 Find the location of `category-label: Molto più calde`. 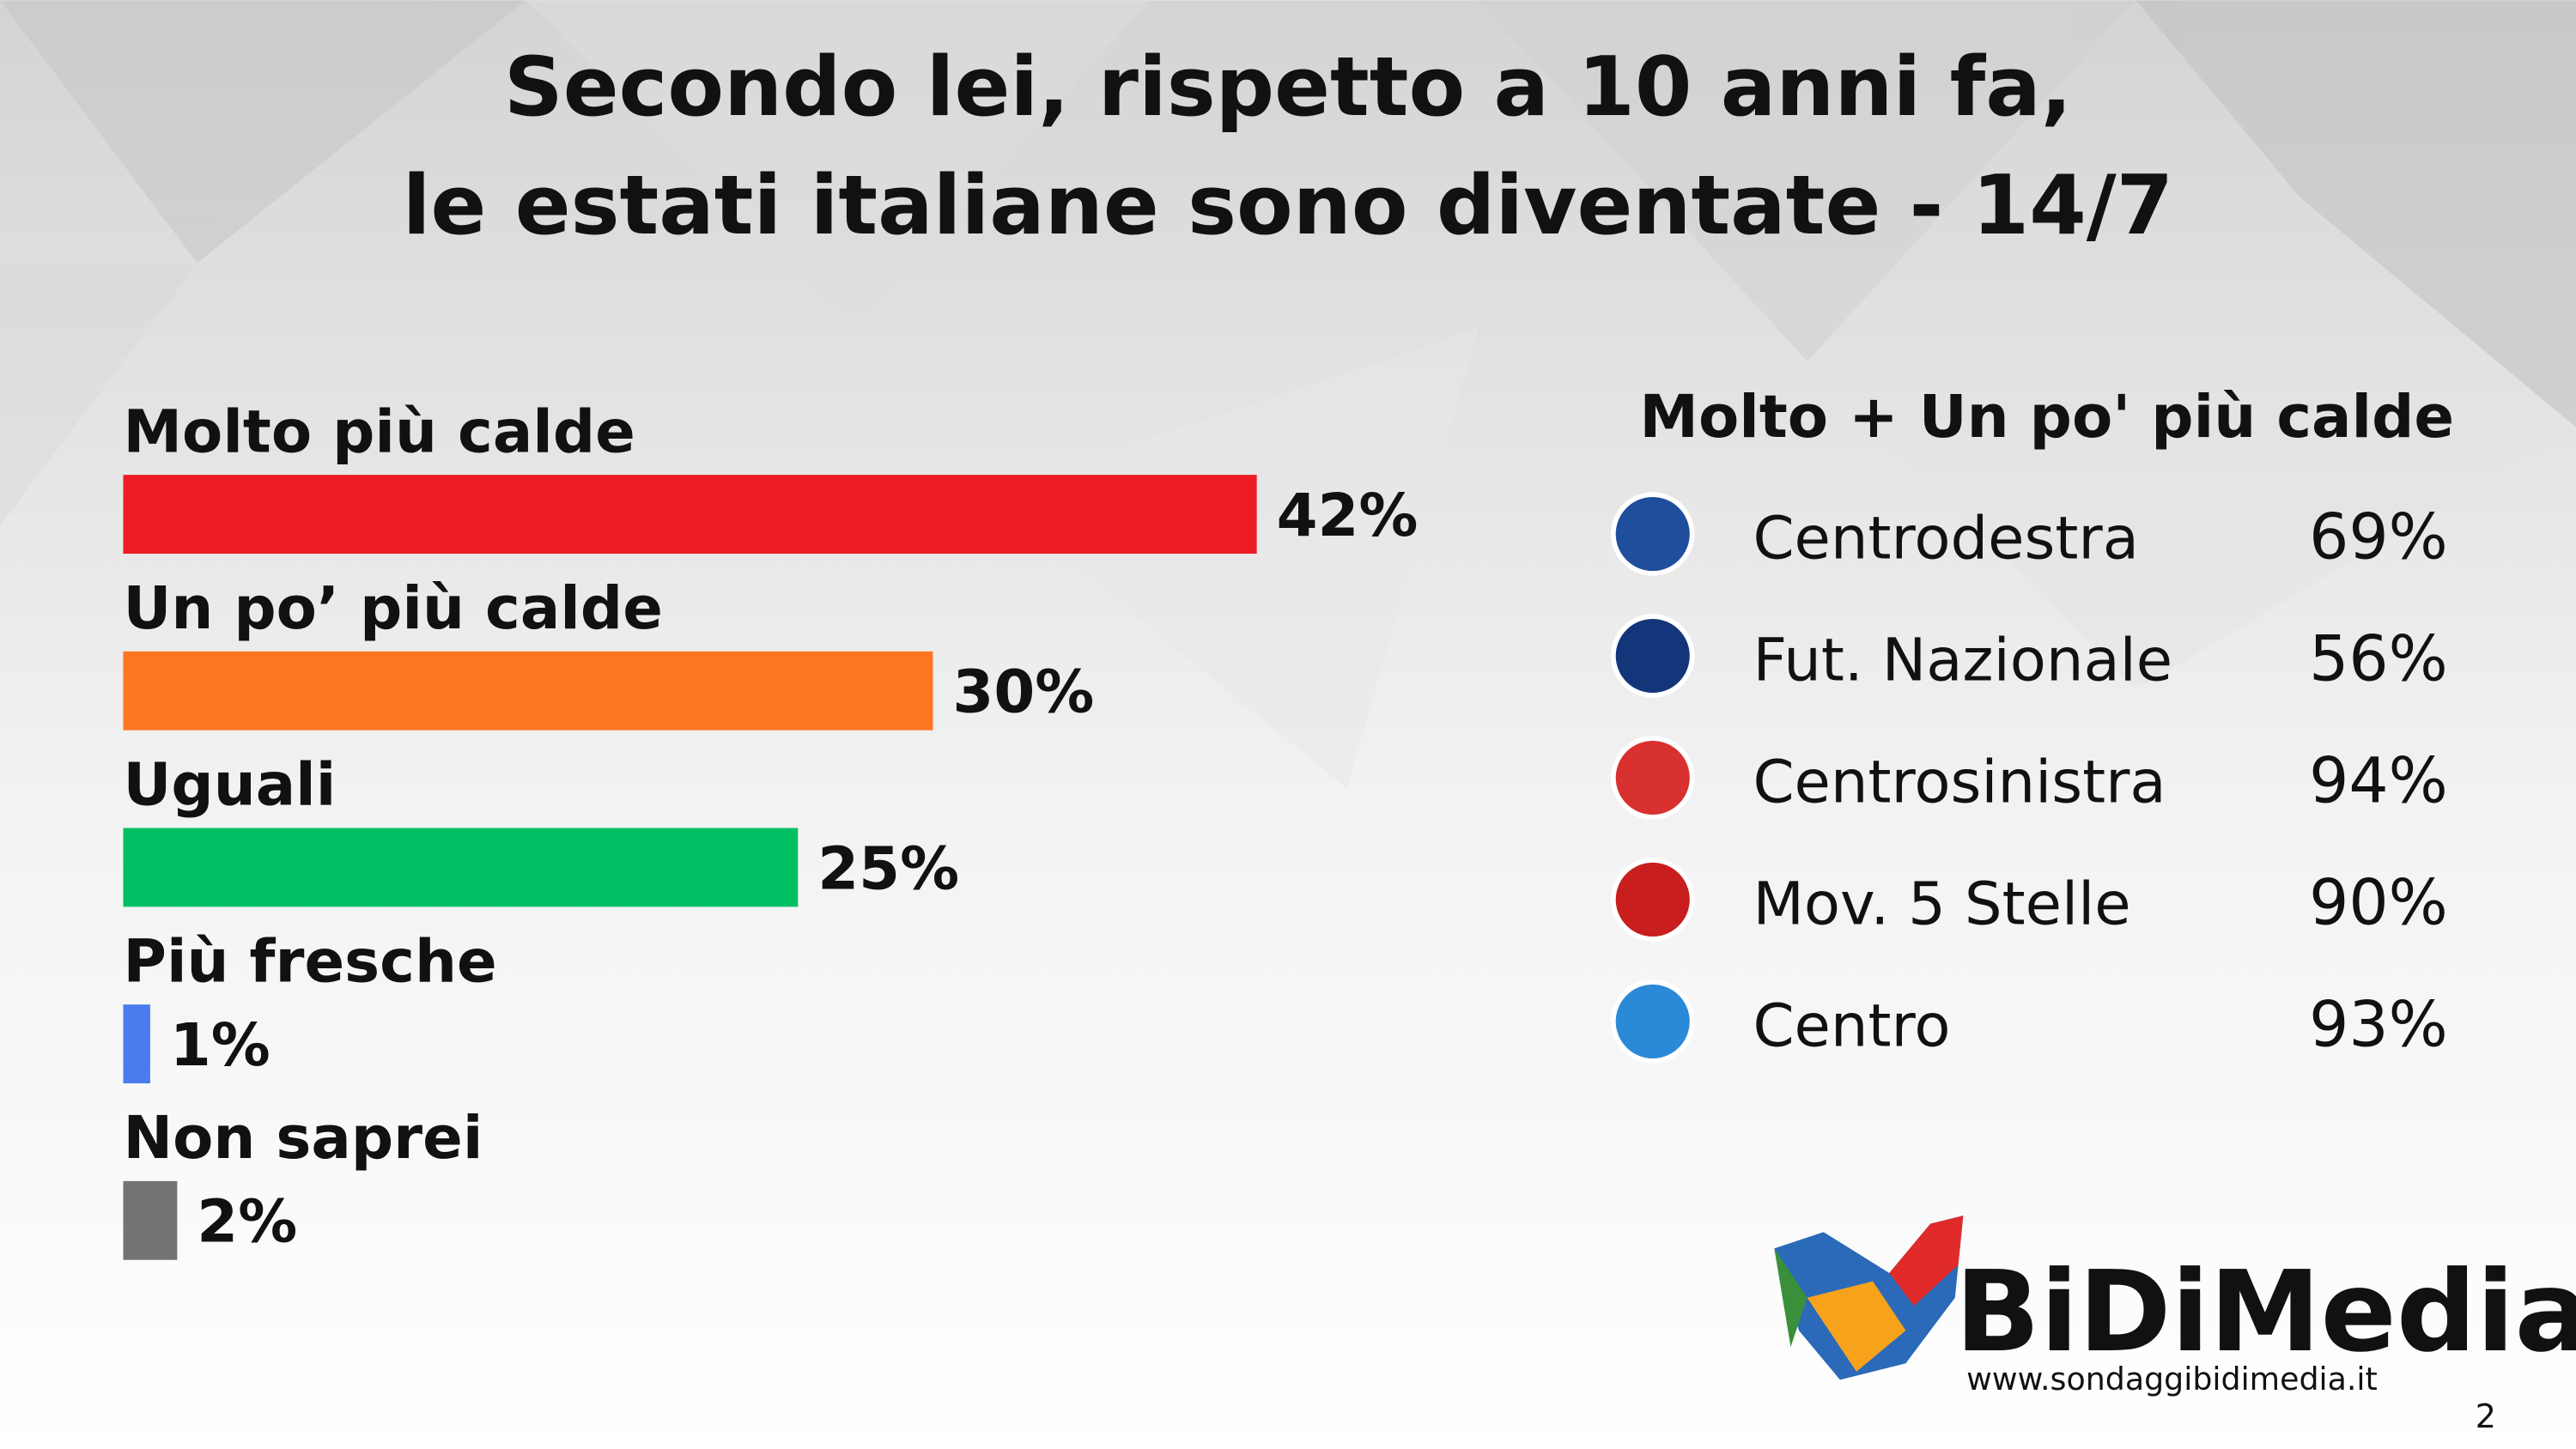

category-label: Molto più calde is located at coordinates (379, 431).